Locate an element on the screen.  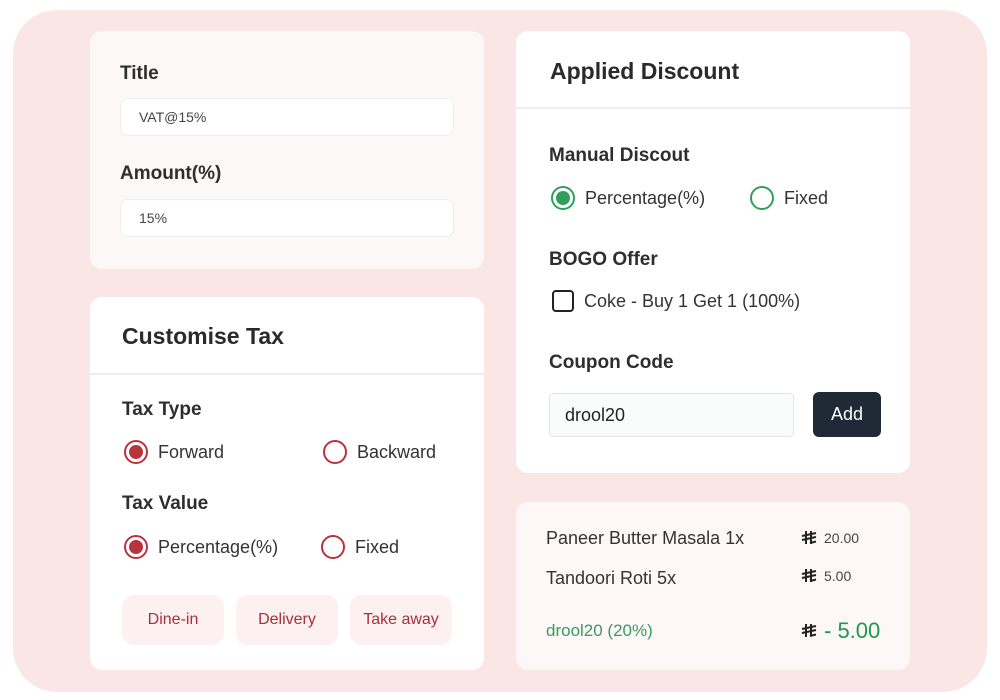
radio-label: Backward is located at coordinates (397, 451).